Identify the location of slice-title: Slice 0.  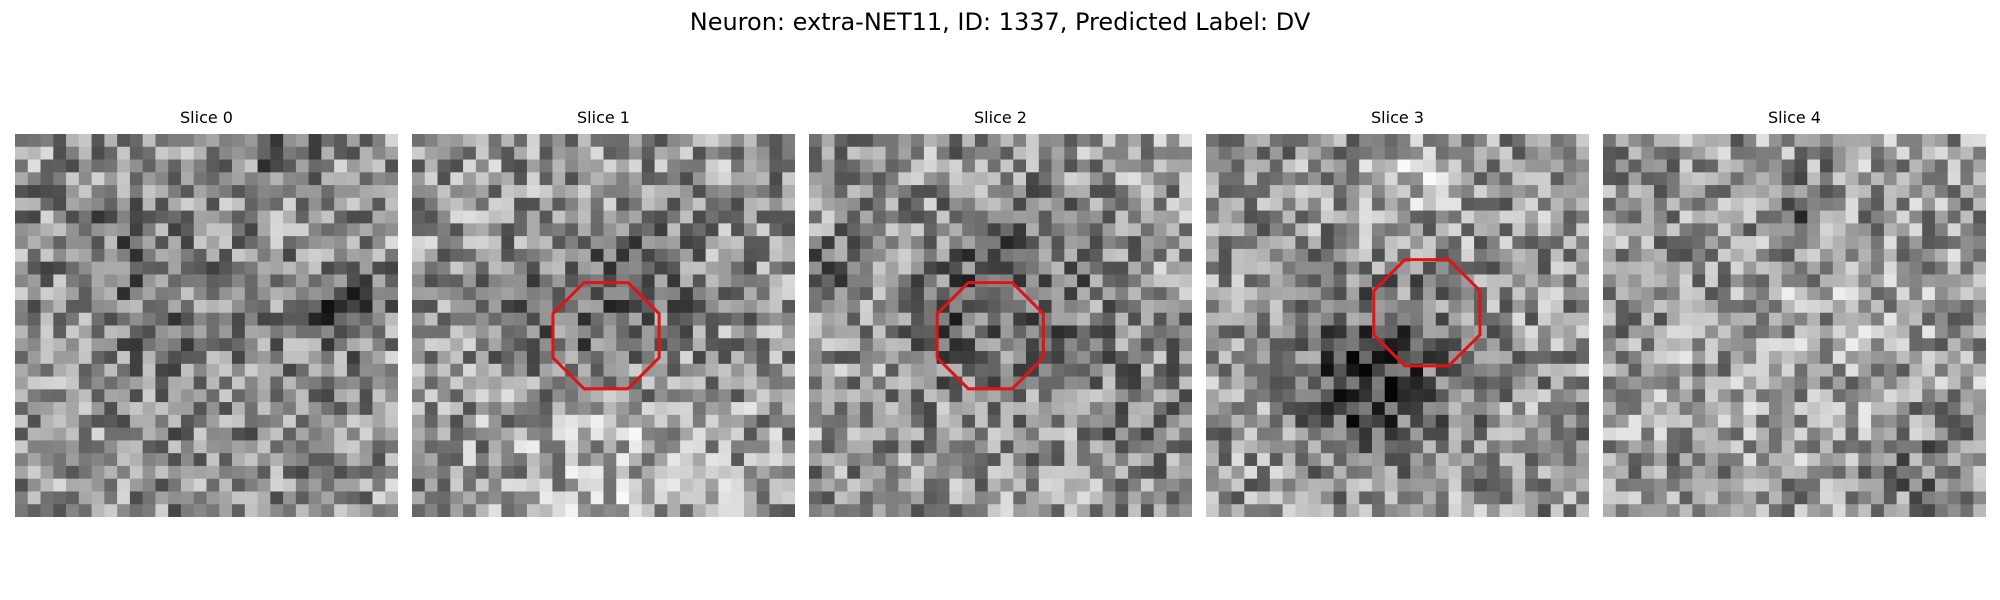
(206, 117).